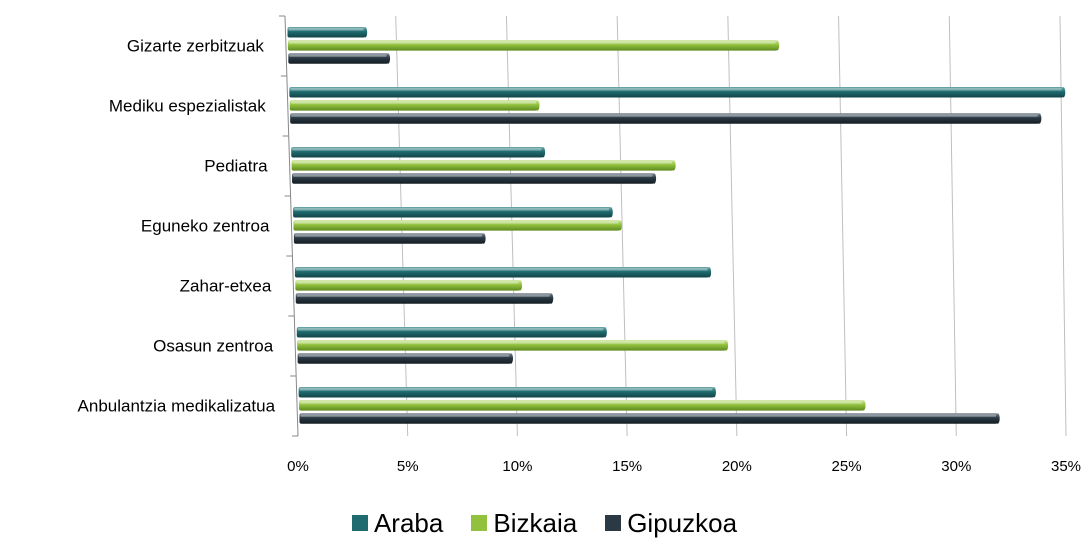 This screenshot has height=541, width=1089. Describe the element at coordinates (298, 466) in the screenshot. I see `x-tick-label: 0%` at that location.